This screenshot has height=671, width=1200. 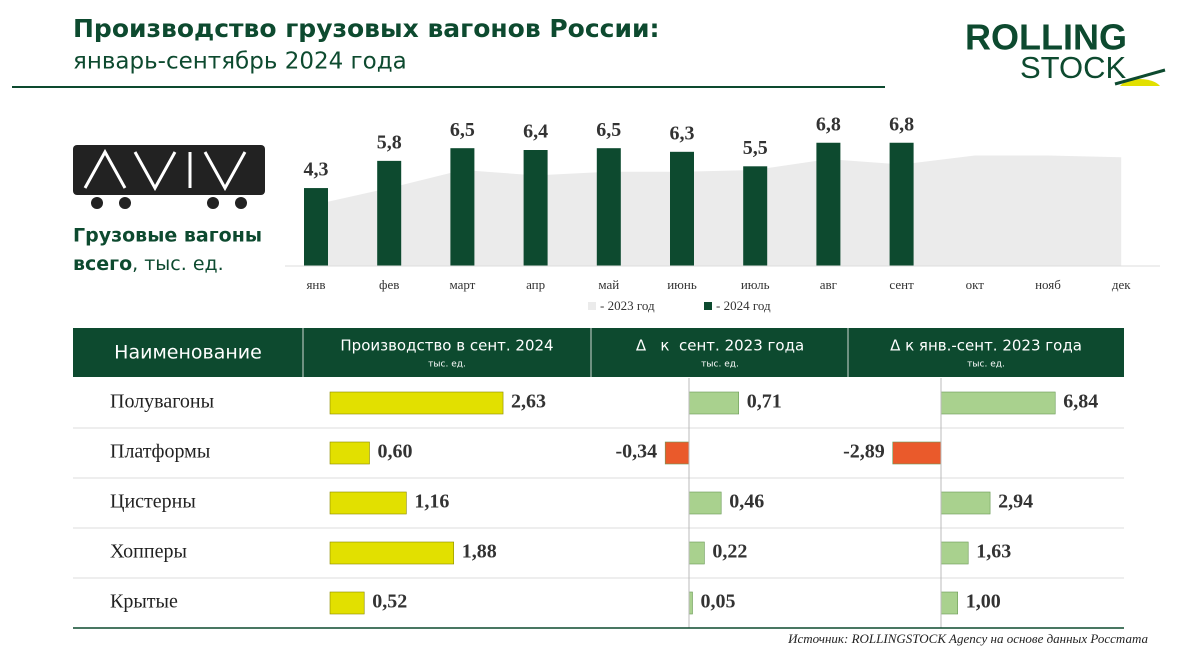 I want to click on table-value: -2,89, so click(x=864, y=452).